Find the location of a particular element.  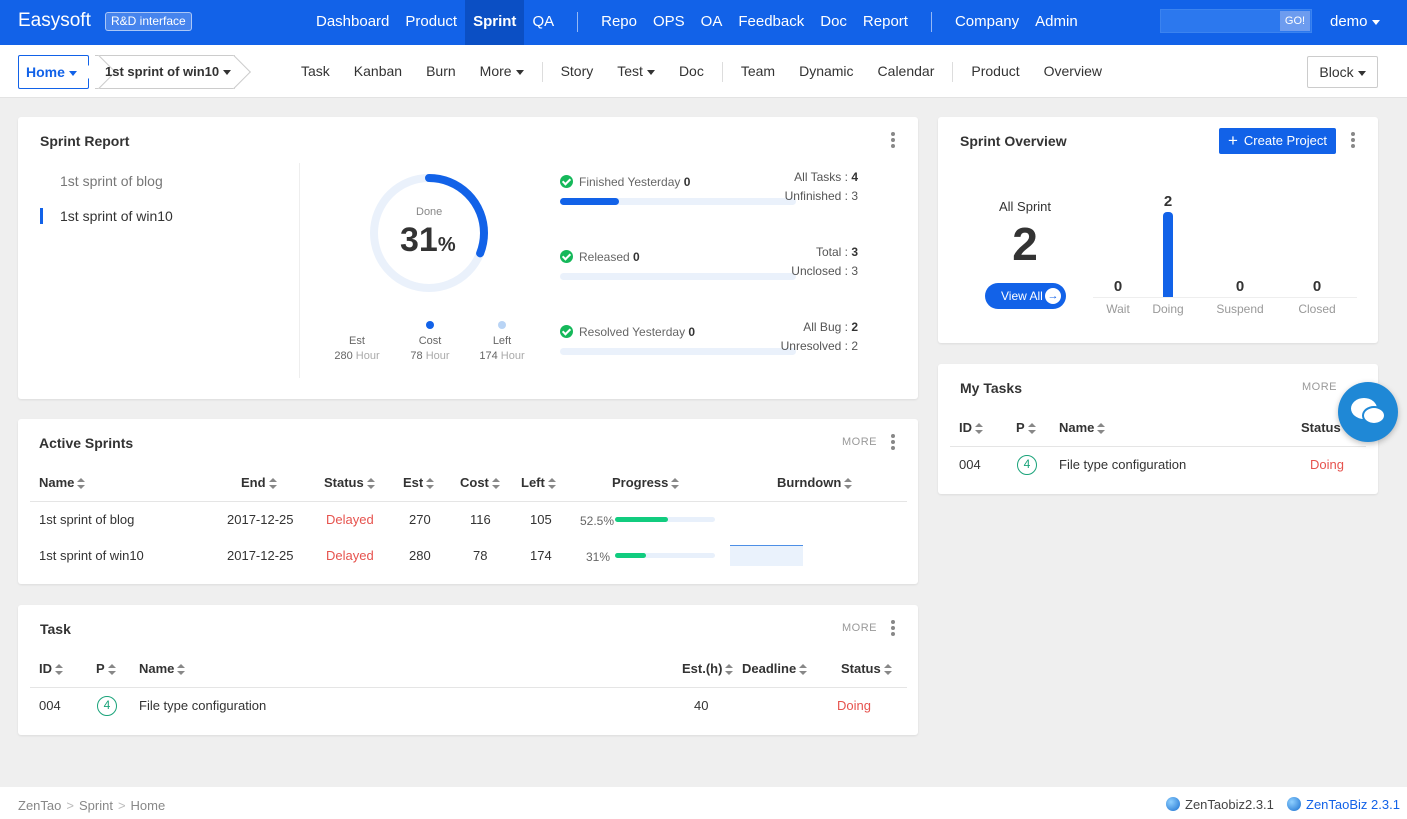

nav-admin: Admin is located at coordinates (1056, 21).